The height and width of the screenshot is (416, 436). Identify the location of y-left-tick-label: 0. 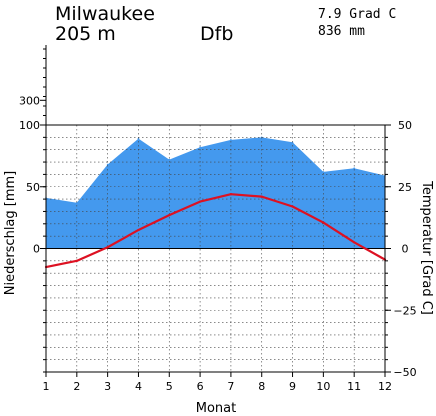
(36, 249).